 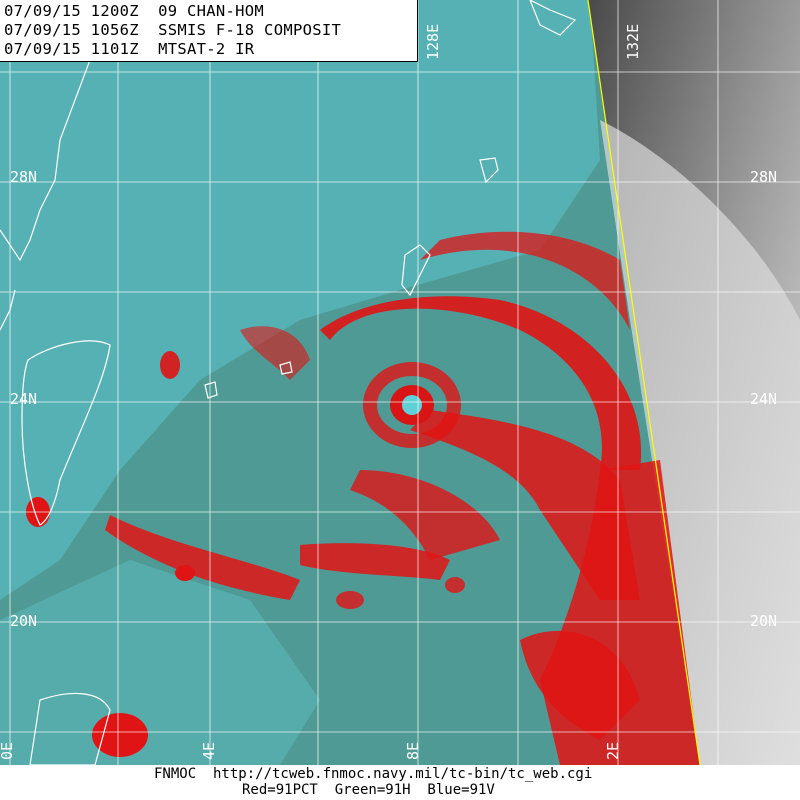 I want to click on lat-label-20n-east: 20N, so click(x=764, y=621).